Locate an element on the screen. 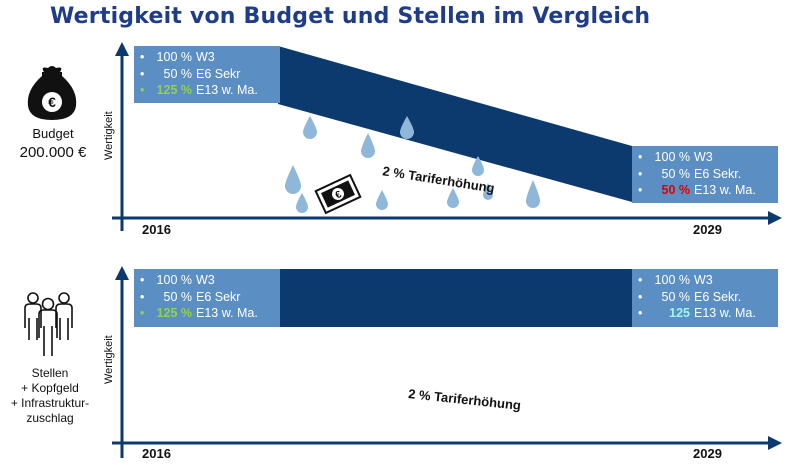 Image resolution: width=795 pixels, height=465 pixels. box-row: • 125 E13 w. Ma. is located at coordinates (697, 313).